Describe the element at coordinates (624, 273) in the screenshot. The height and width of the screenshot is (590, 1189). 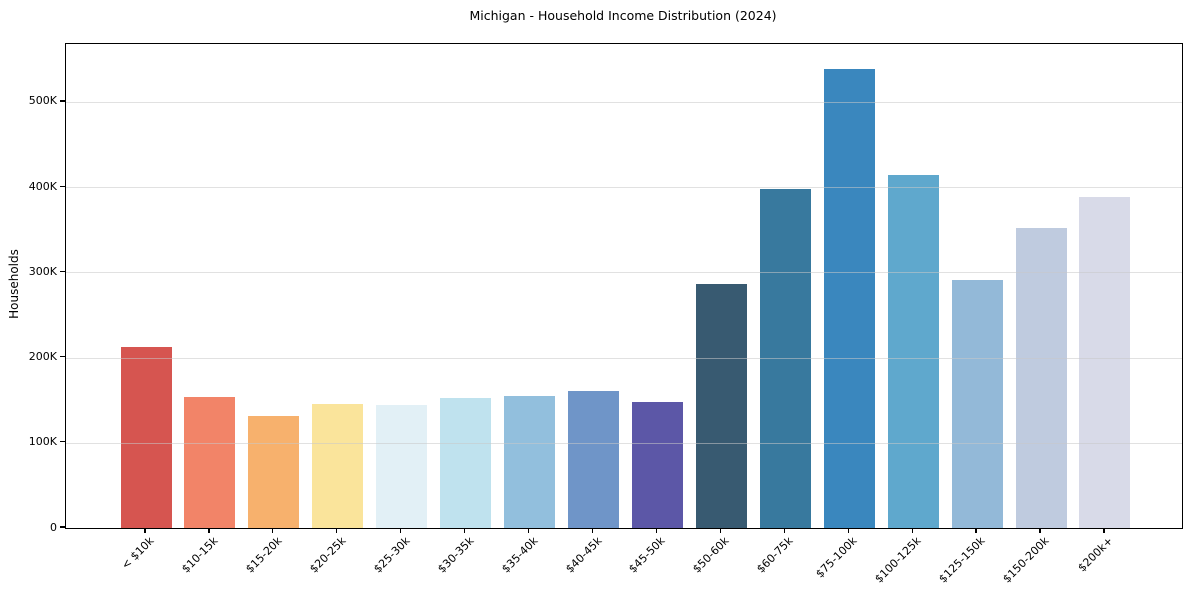
I see `gridline-300K` at that location.